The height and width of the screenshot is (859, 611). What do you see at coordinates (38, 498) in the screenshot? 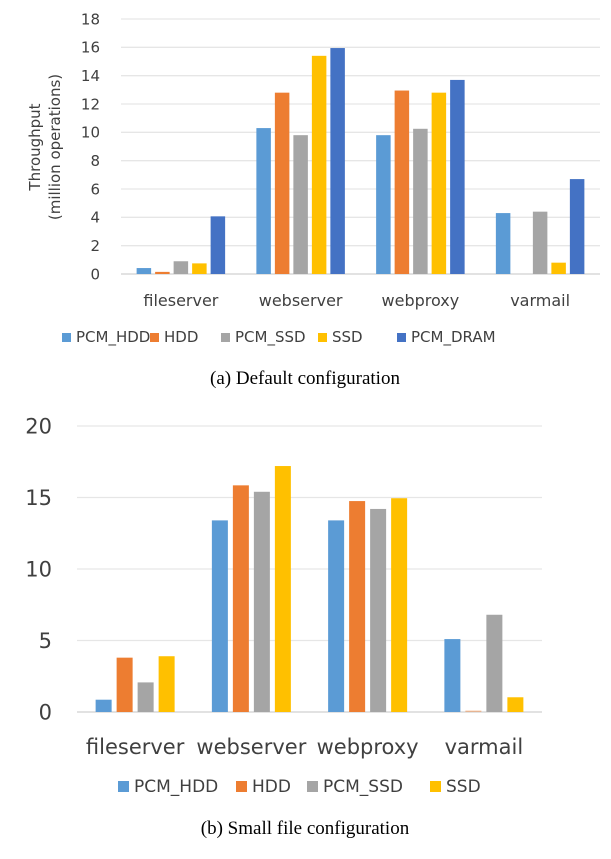
I see `y-tick-label: 15` at bounding box center [38, 498].